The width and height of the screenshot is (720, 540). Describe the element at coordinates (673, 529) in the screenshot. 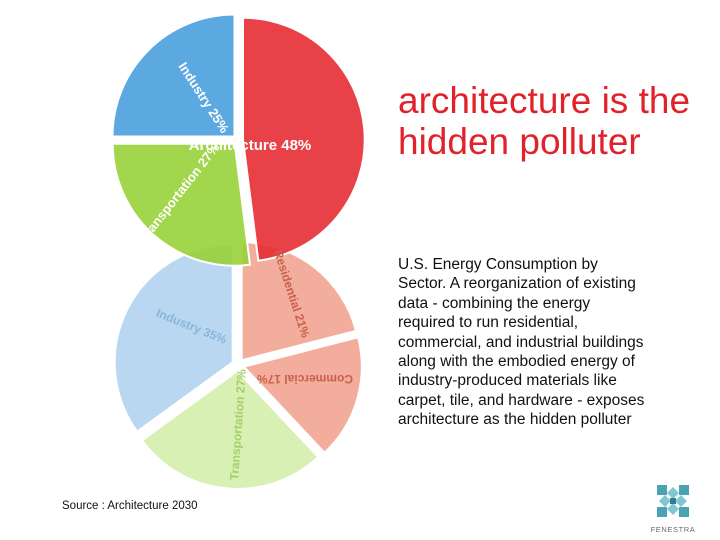

I see `logo-text: FENESTRA` at that location.